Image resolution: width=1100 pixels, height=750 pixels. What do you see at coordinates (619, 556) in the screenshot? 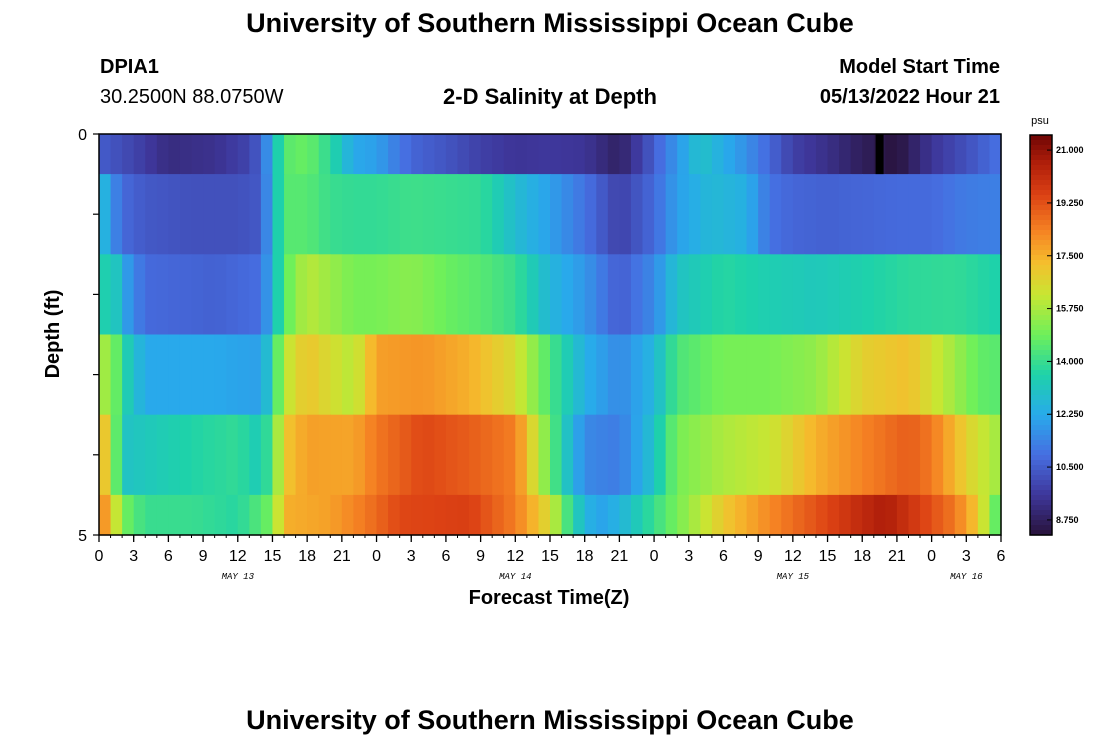
I see `x-tick-label: 21` at bounding box center [619, 556].